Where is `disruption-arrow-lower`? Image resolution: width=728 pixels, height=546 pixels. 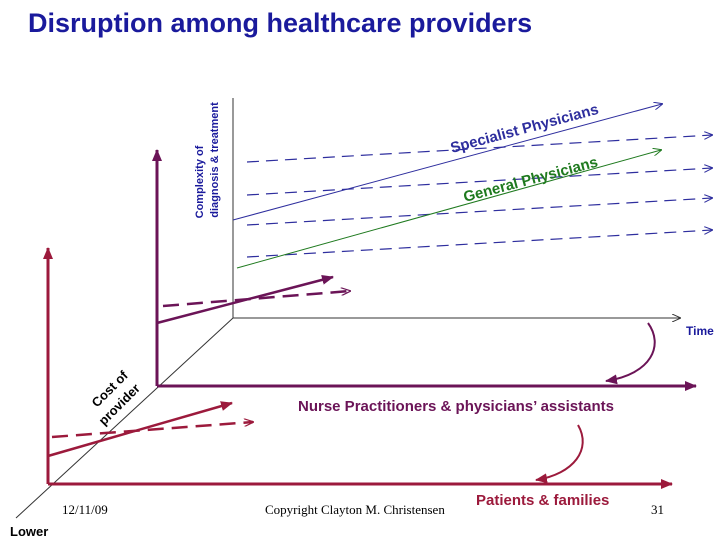 disruption-arrow-lower is located at coordinates (559, 454).